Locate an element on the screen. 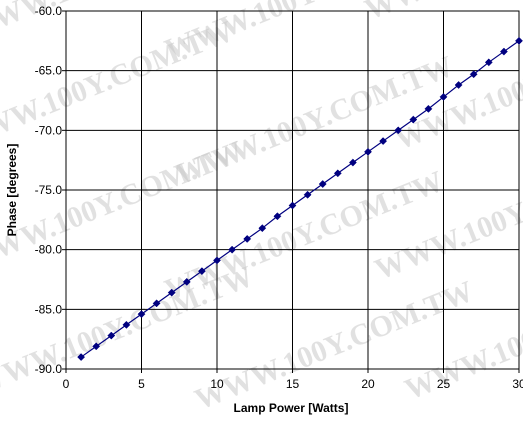 This screenshot has height=425, width=523. y-tick-label: -65.0 is located at coordinates (49, 71).